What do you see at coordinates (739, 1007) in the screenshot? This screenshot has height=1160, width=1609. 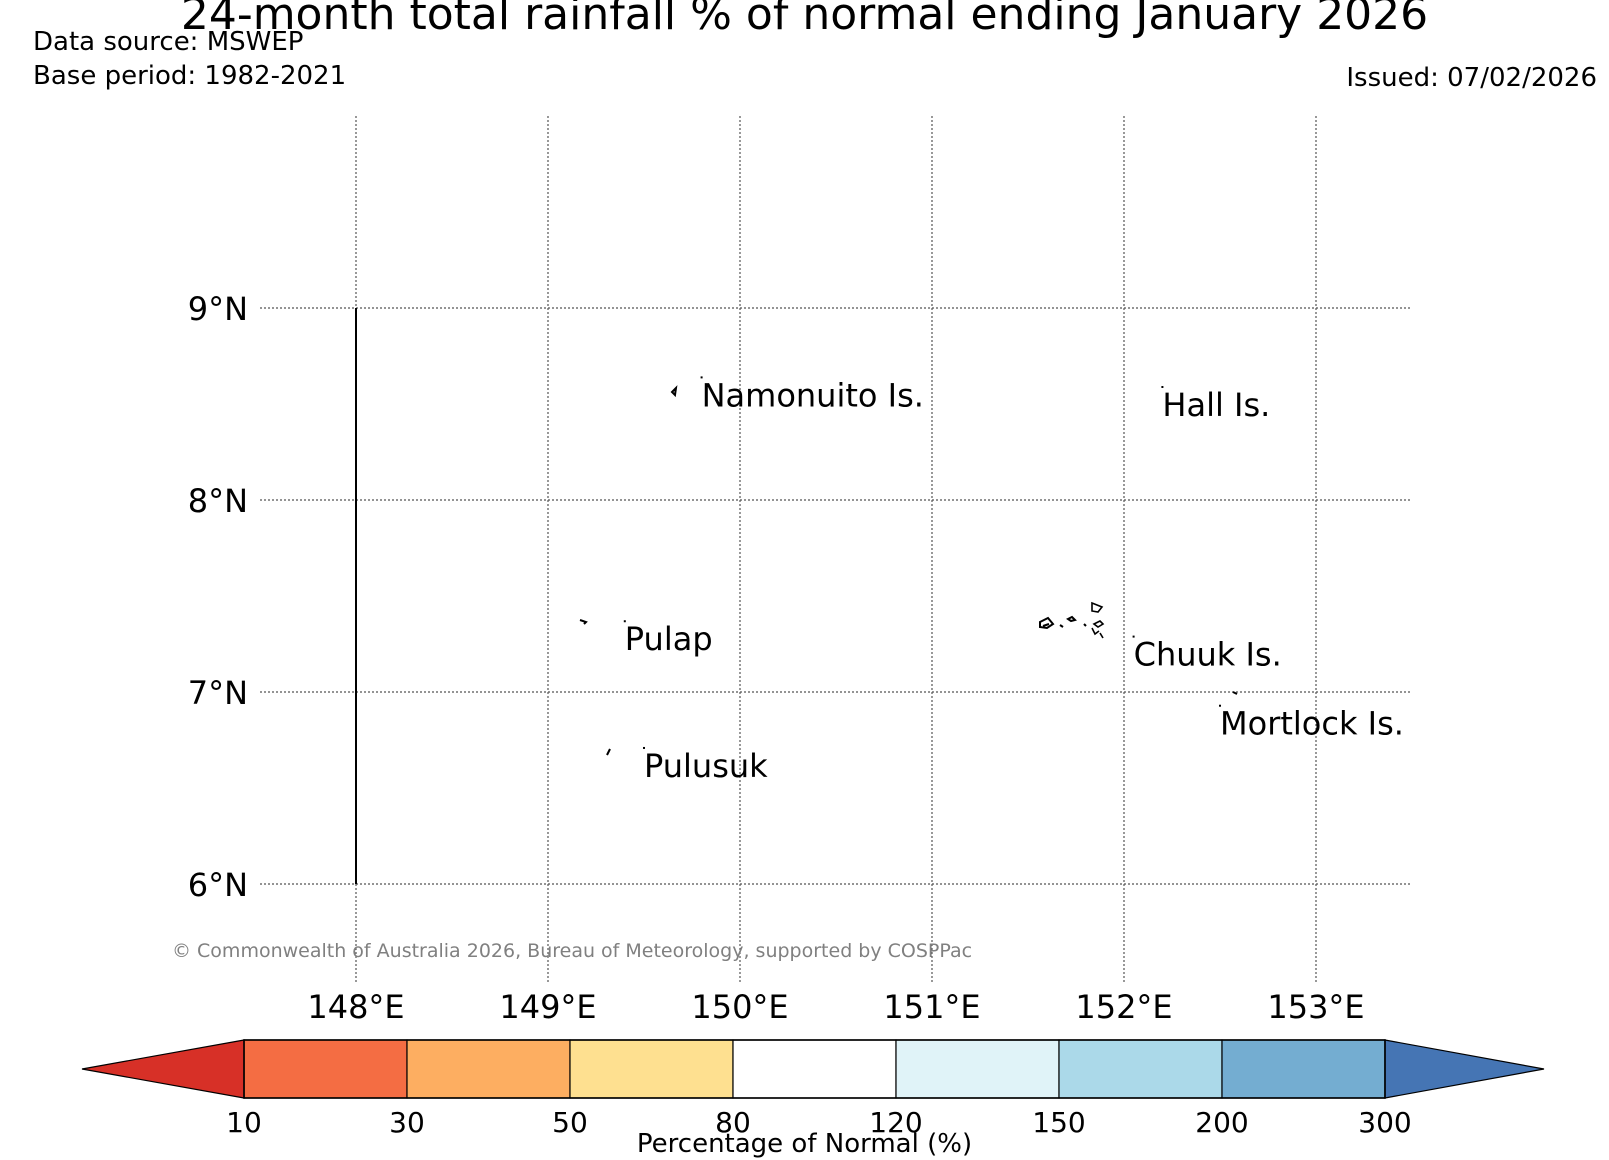 I see `longitude-tick-label: 150°E` at bounding box center [739, 1007].